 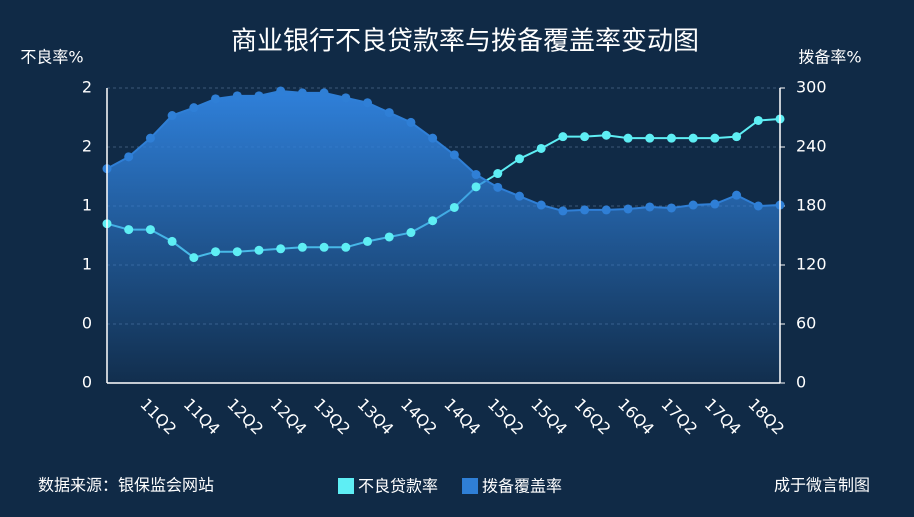 I want to click on chart-title: 商业银行不良贷款率与拨备覆盖率变动图, so click(x=465, y=42).